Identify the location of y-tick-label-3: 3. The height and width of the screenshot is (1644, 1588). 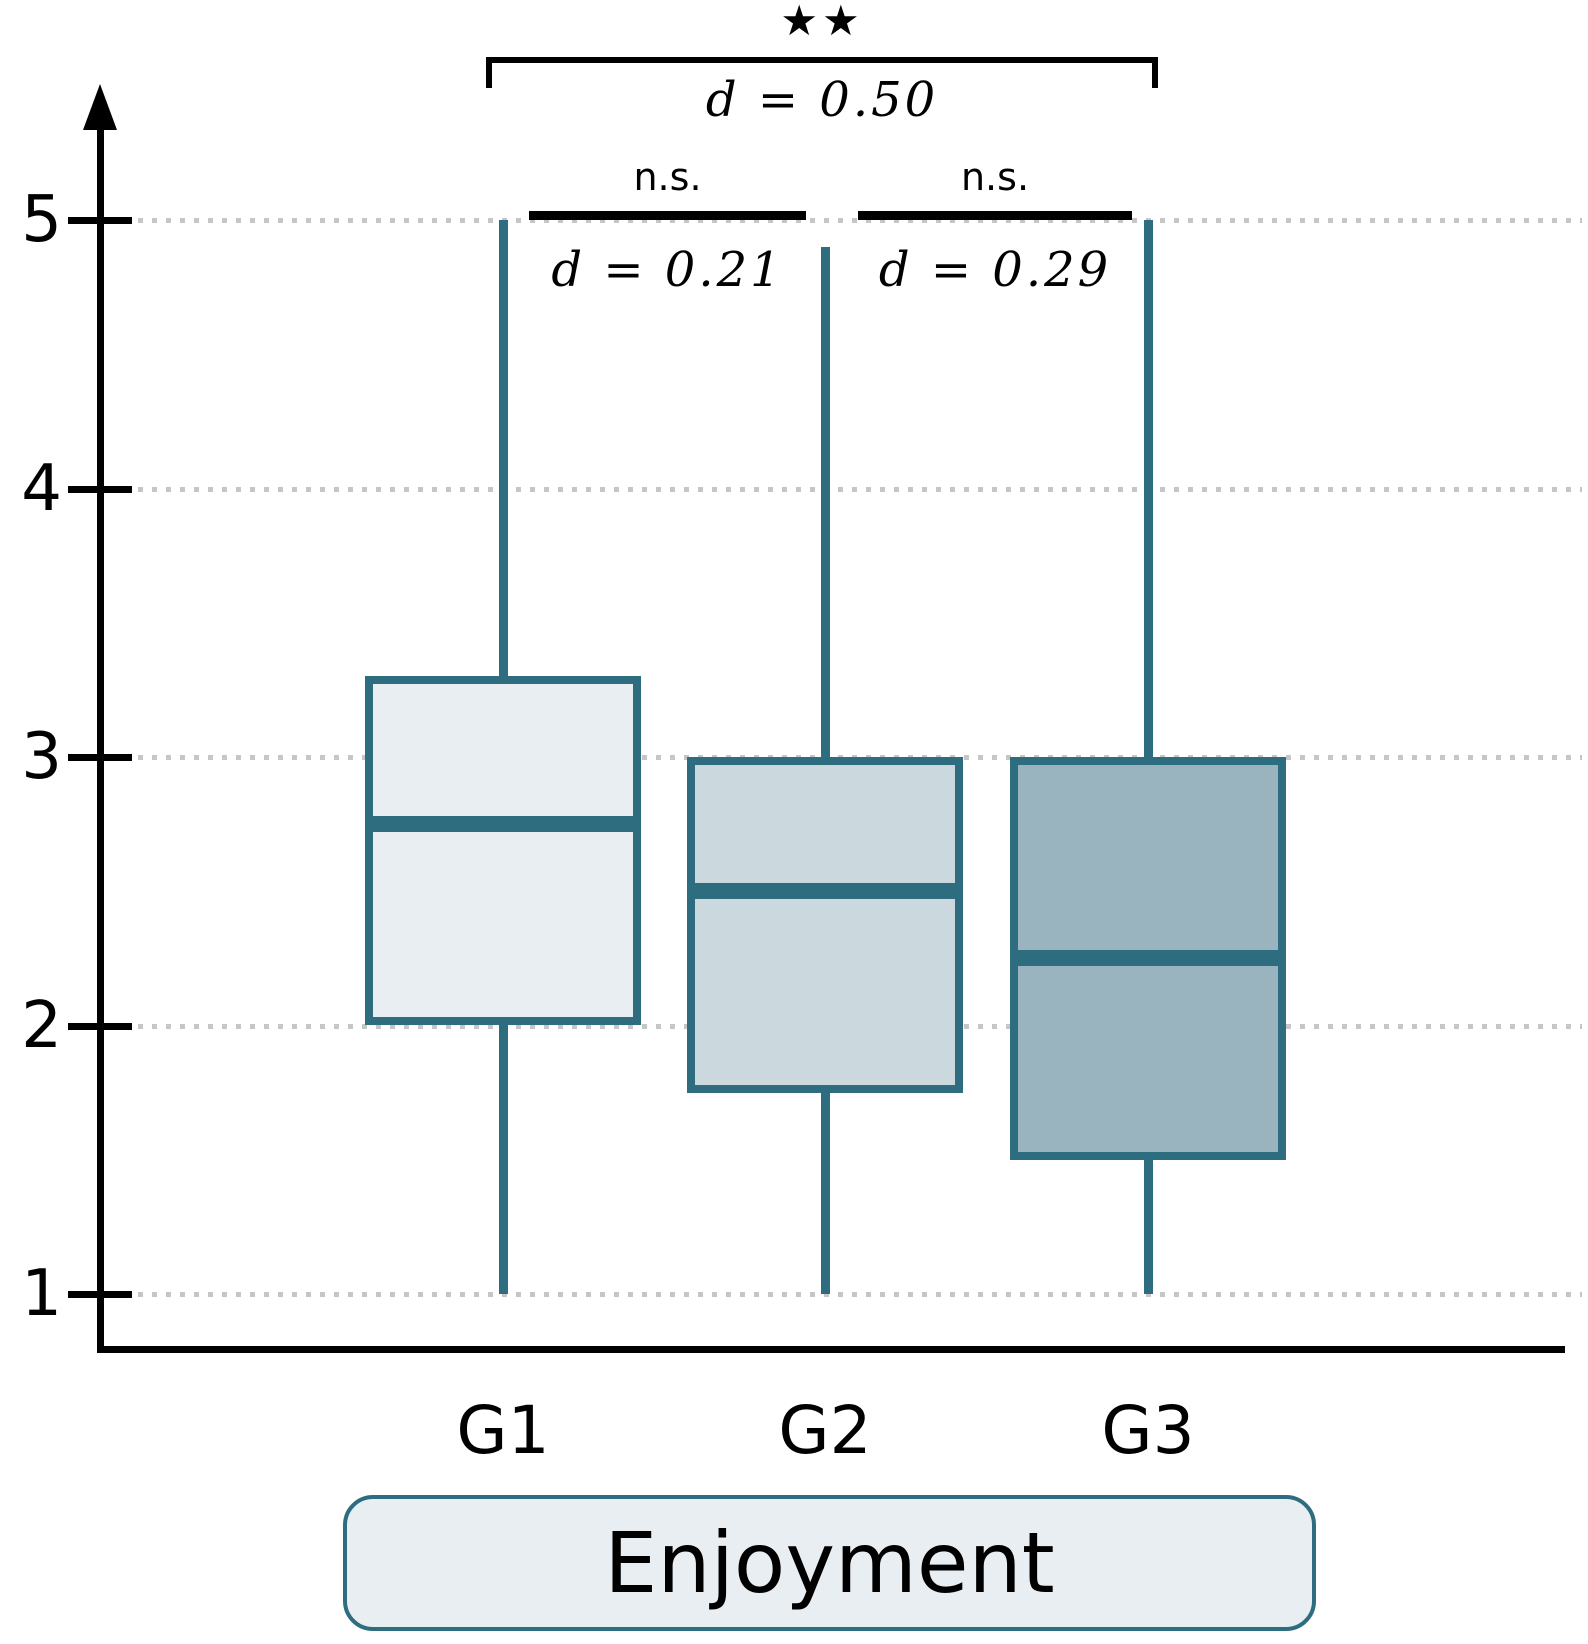
(41, 757).